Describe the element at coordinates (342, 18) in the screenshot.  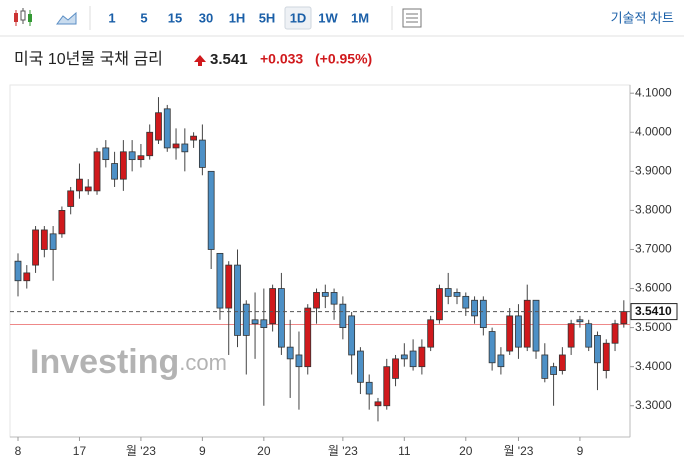
I see `toolbar` at that location.